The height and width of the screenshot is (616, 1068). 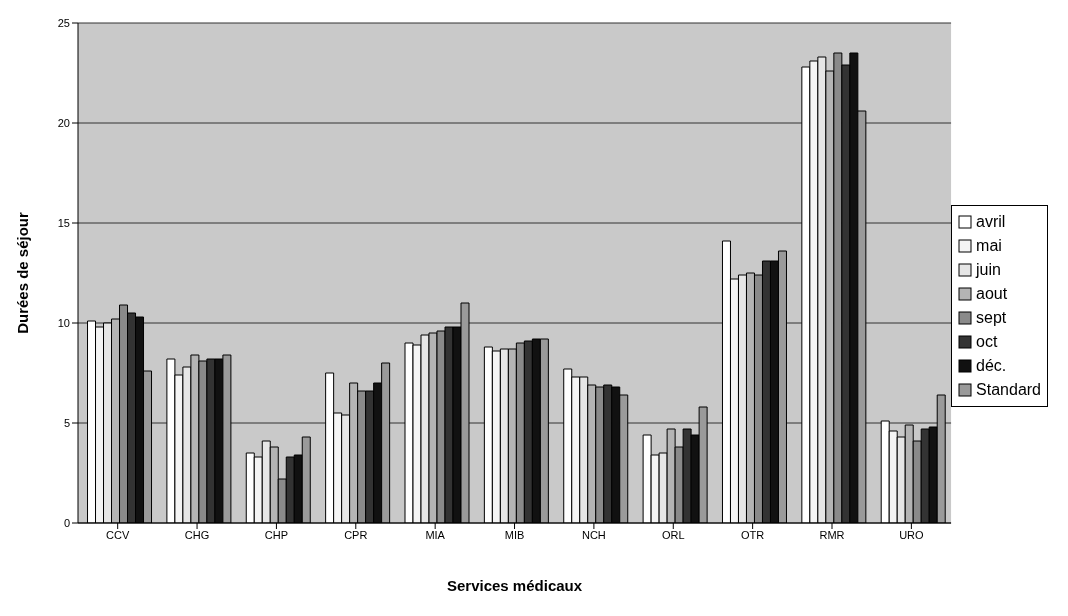 I want to click on y-tick-label: 0, so click(x=66, y=522).